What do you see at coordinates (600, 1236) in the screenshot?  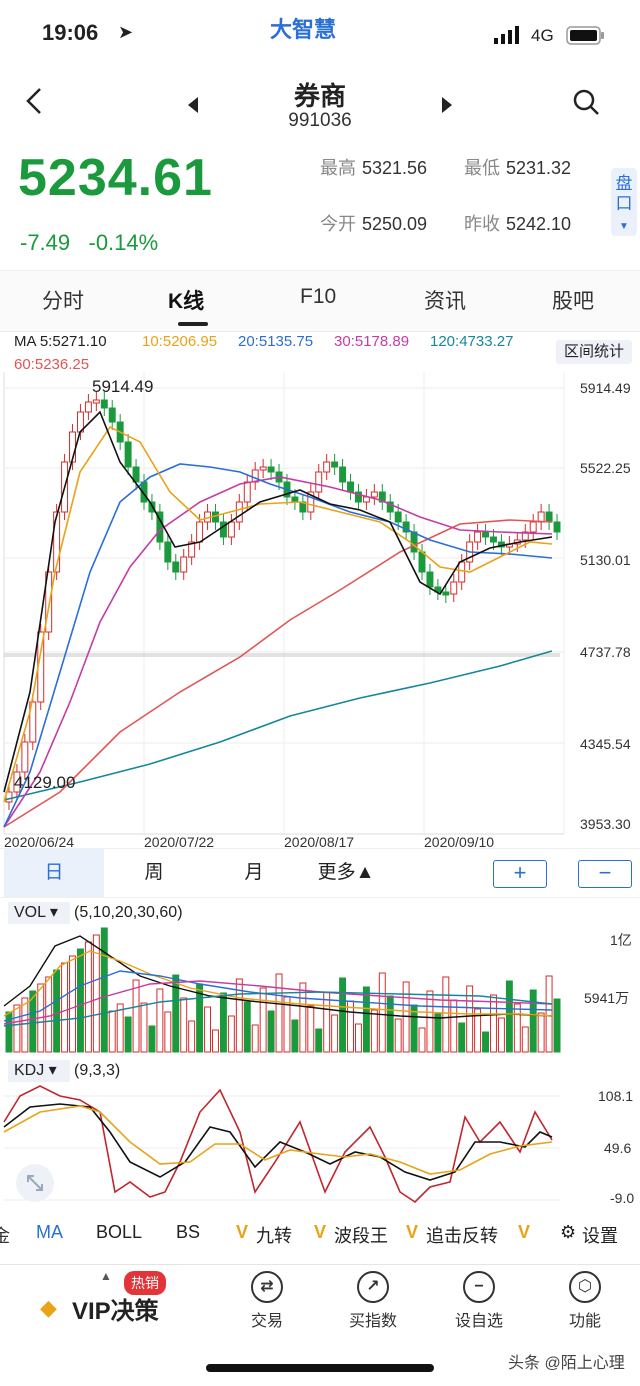 I see `settings-label: 设置` at bounding box center [600, 1236].